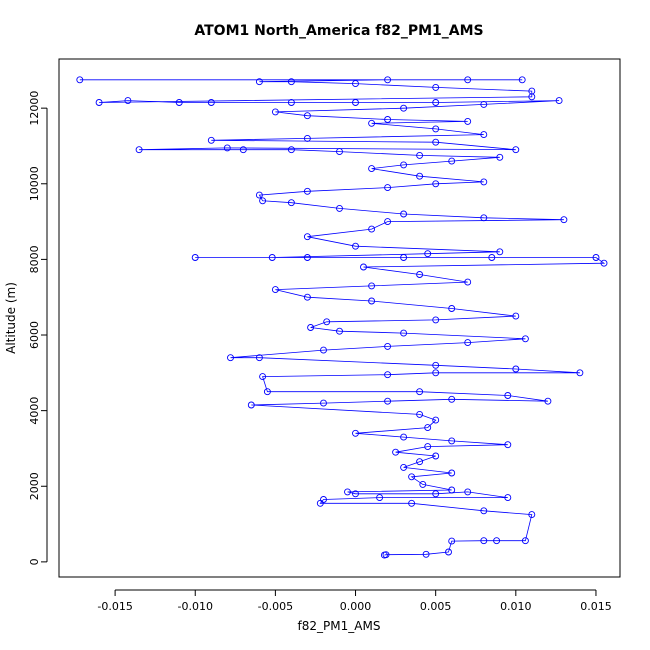  I want to click on x-tick-label: 0.005, so click(436, 606).